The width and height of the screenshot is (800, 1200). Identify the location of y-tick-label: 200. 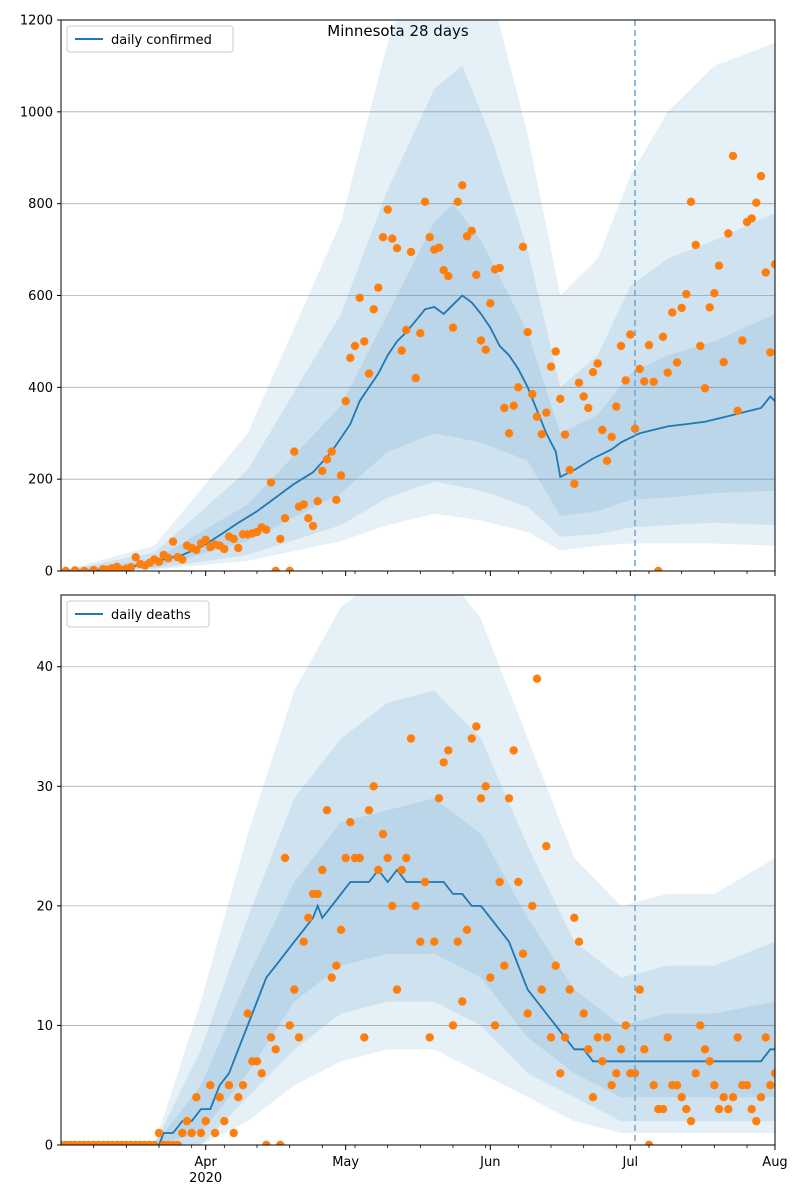
(40, 480).